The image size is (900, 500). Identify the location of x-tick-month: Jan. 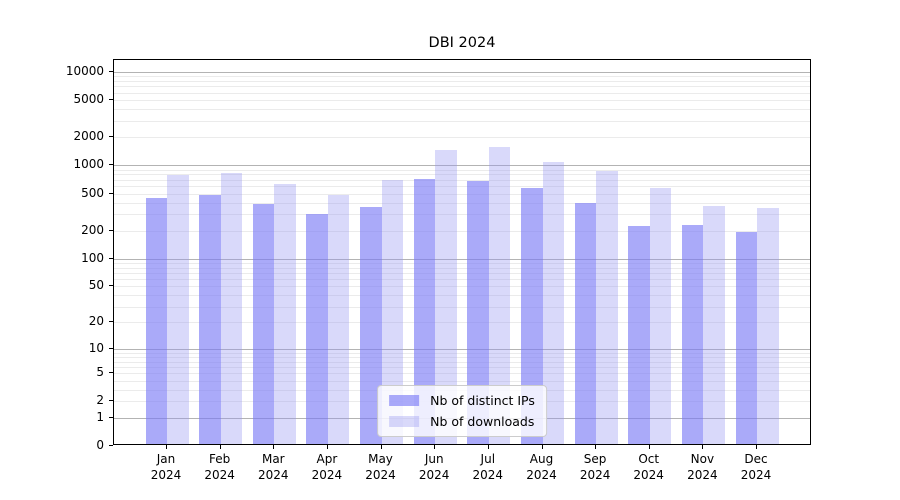
(166, 459).